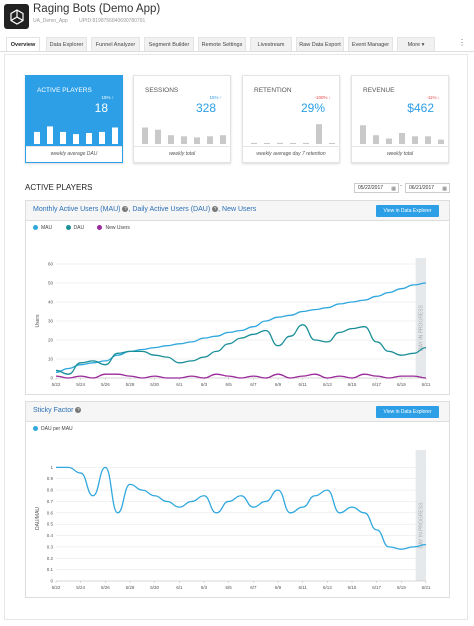 The width and height of the screenshot is (474, 626). What do you see at coordinates (51, 359) in the screenshot?
I see `y-tick-label: 10` at bounding box center [51, 359].